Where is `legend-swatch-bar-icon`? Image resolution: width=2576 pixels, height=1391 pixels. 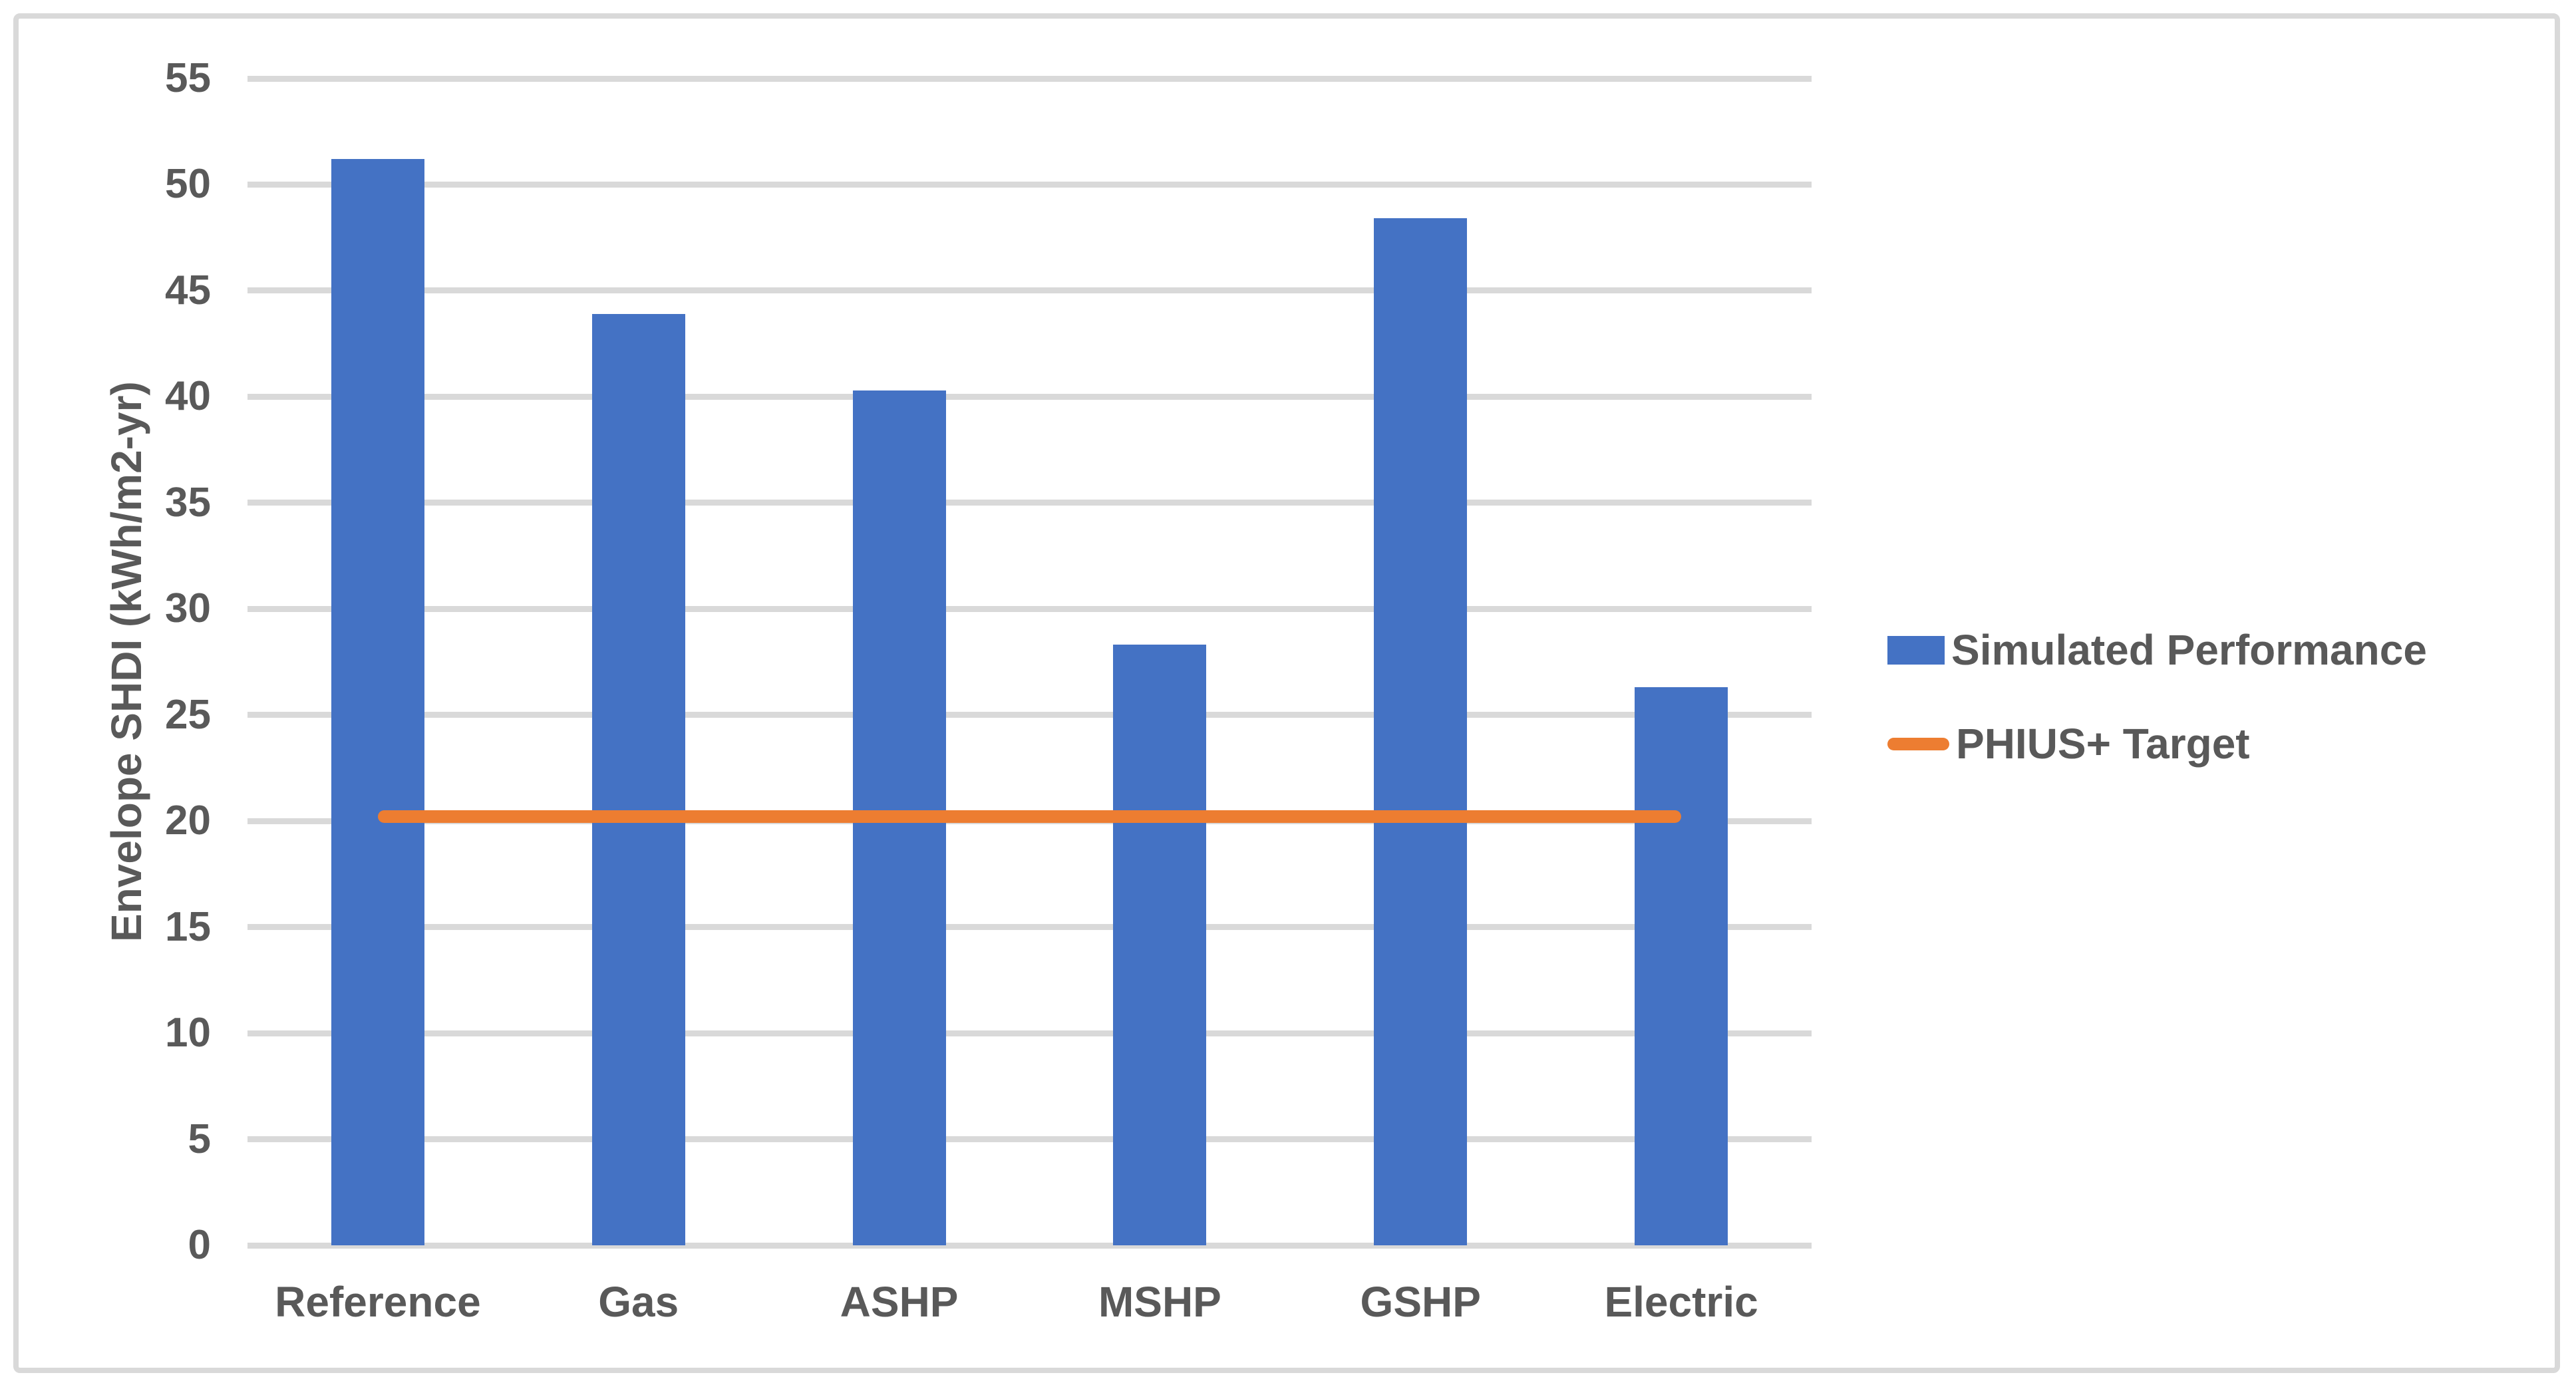
legend-swatch-bar-icon is located at coordinates (1916, 650).